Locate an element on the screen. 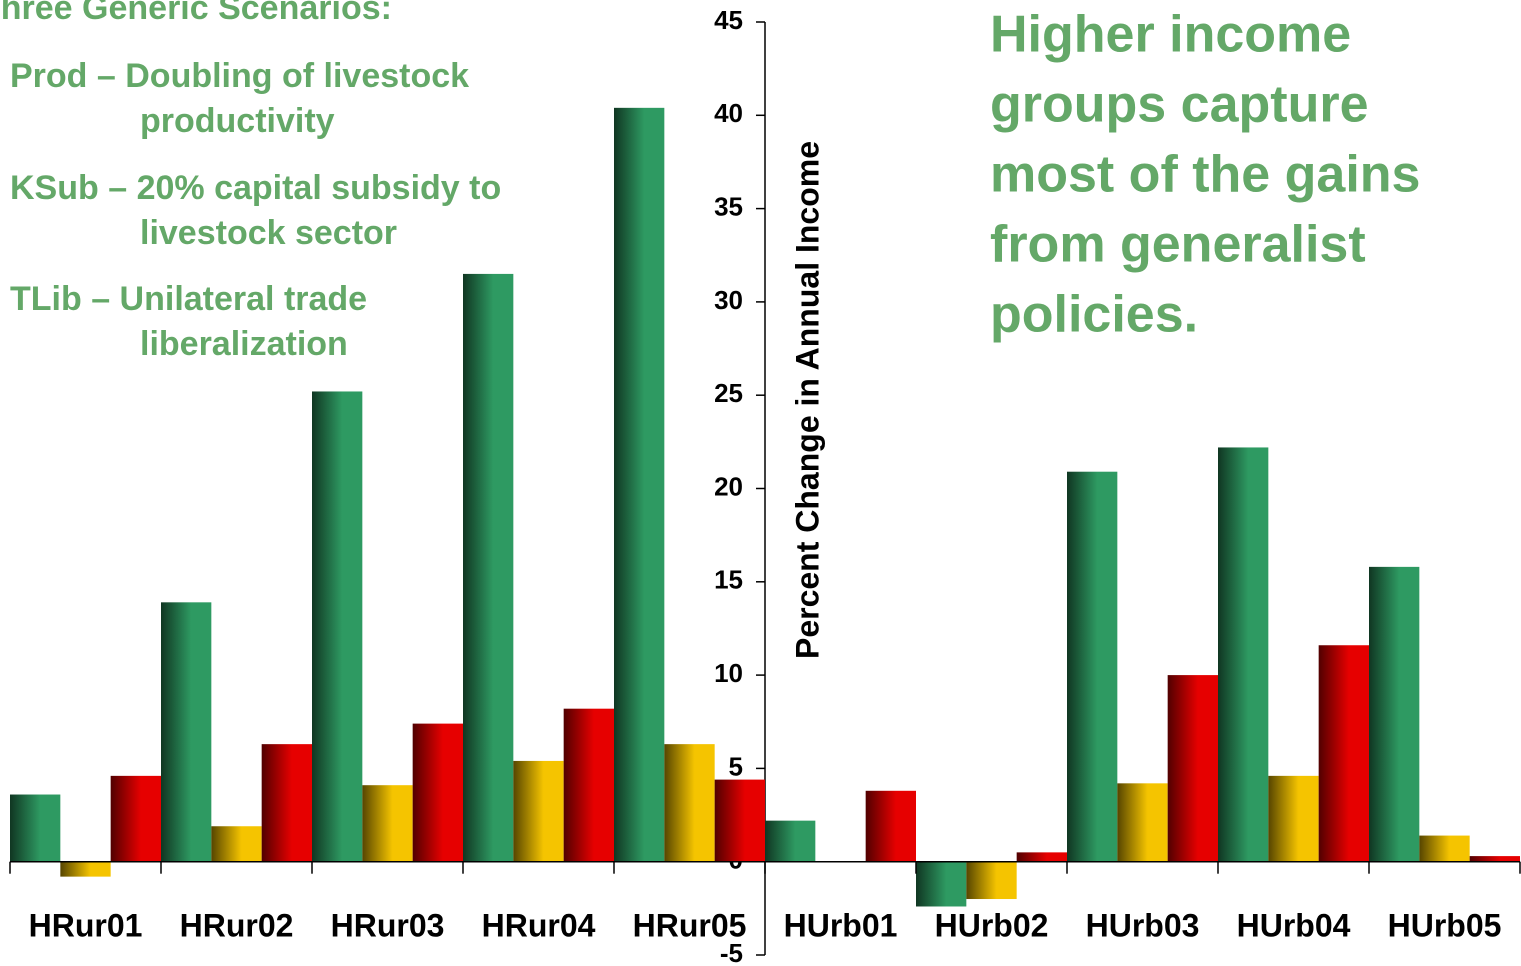 This screenshot has height=966, width=1521. scenario-text: livestock sector is located at coordinates (268, 233).